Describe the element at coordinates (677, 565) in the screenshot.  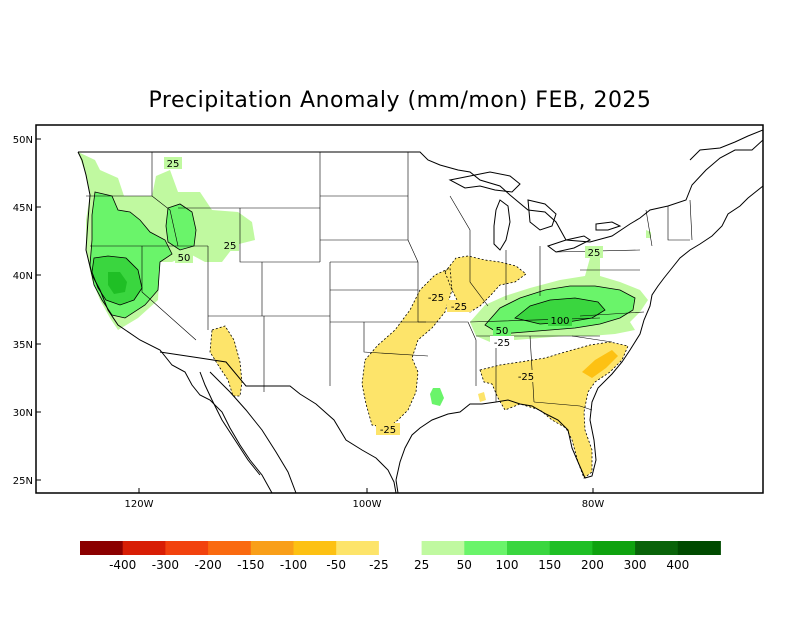
I see `legend-label: 400` at that location.